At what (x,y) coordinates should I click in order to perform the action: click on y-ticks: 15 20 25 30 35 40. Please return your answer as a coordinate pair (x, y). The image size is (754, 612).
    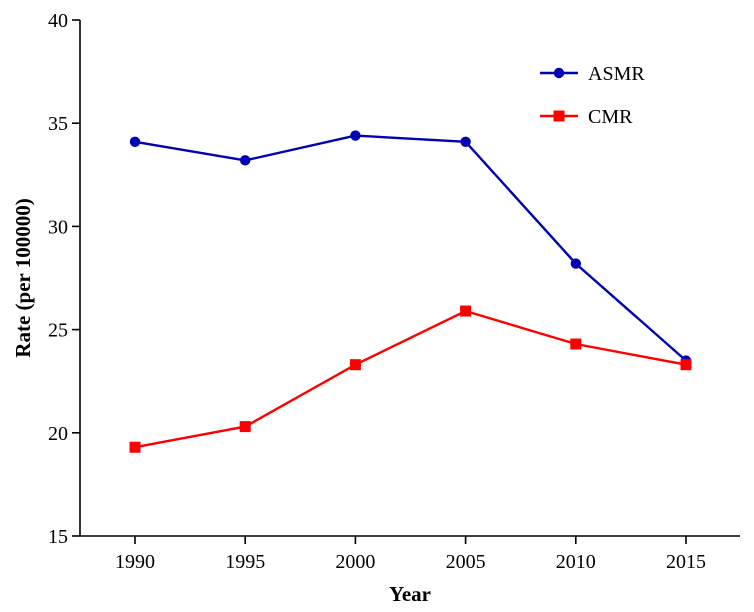
    Looking at the image, I should click on (64, 279).